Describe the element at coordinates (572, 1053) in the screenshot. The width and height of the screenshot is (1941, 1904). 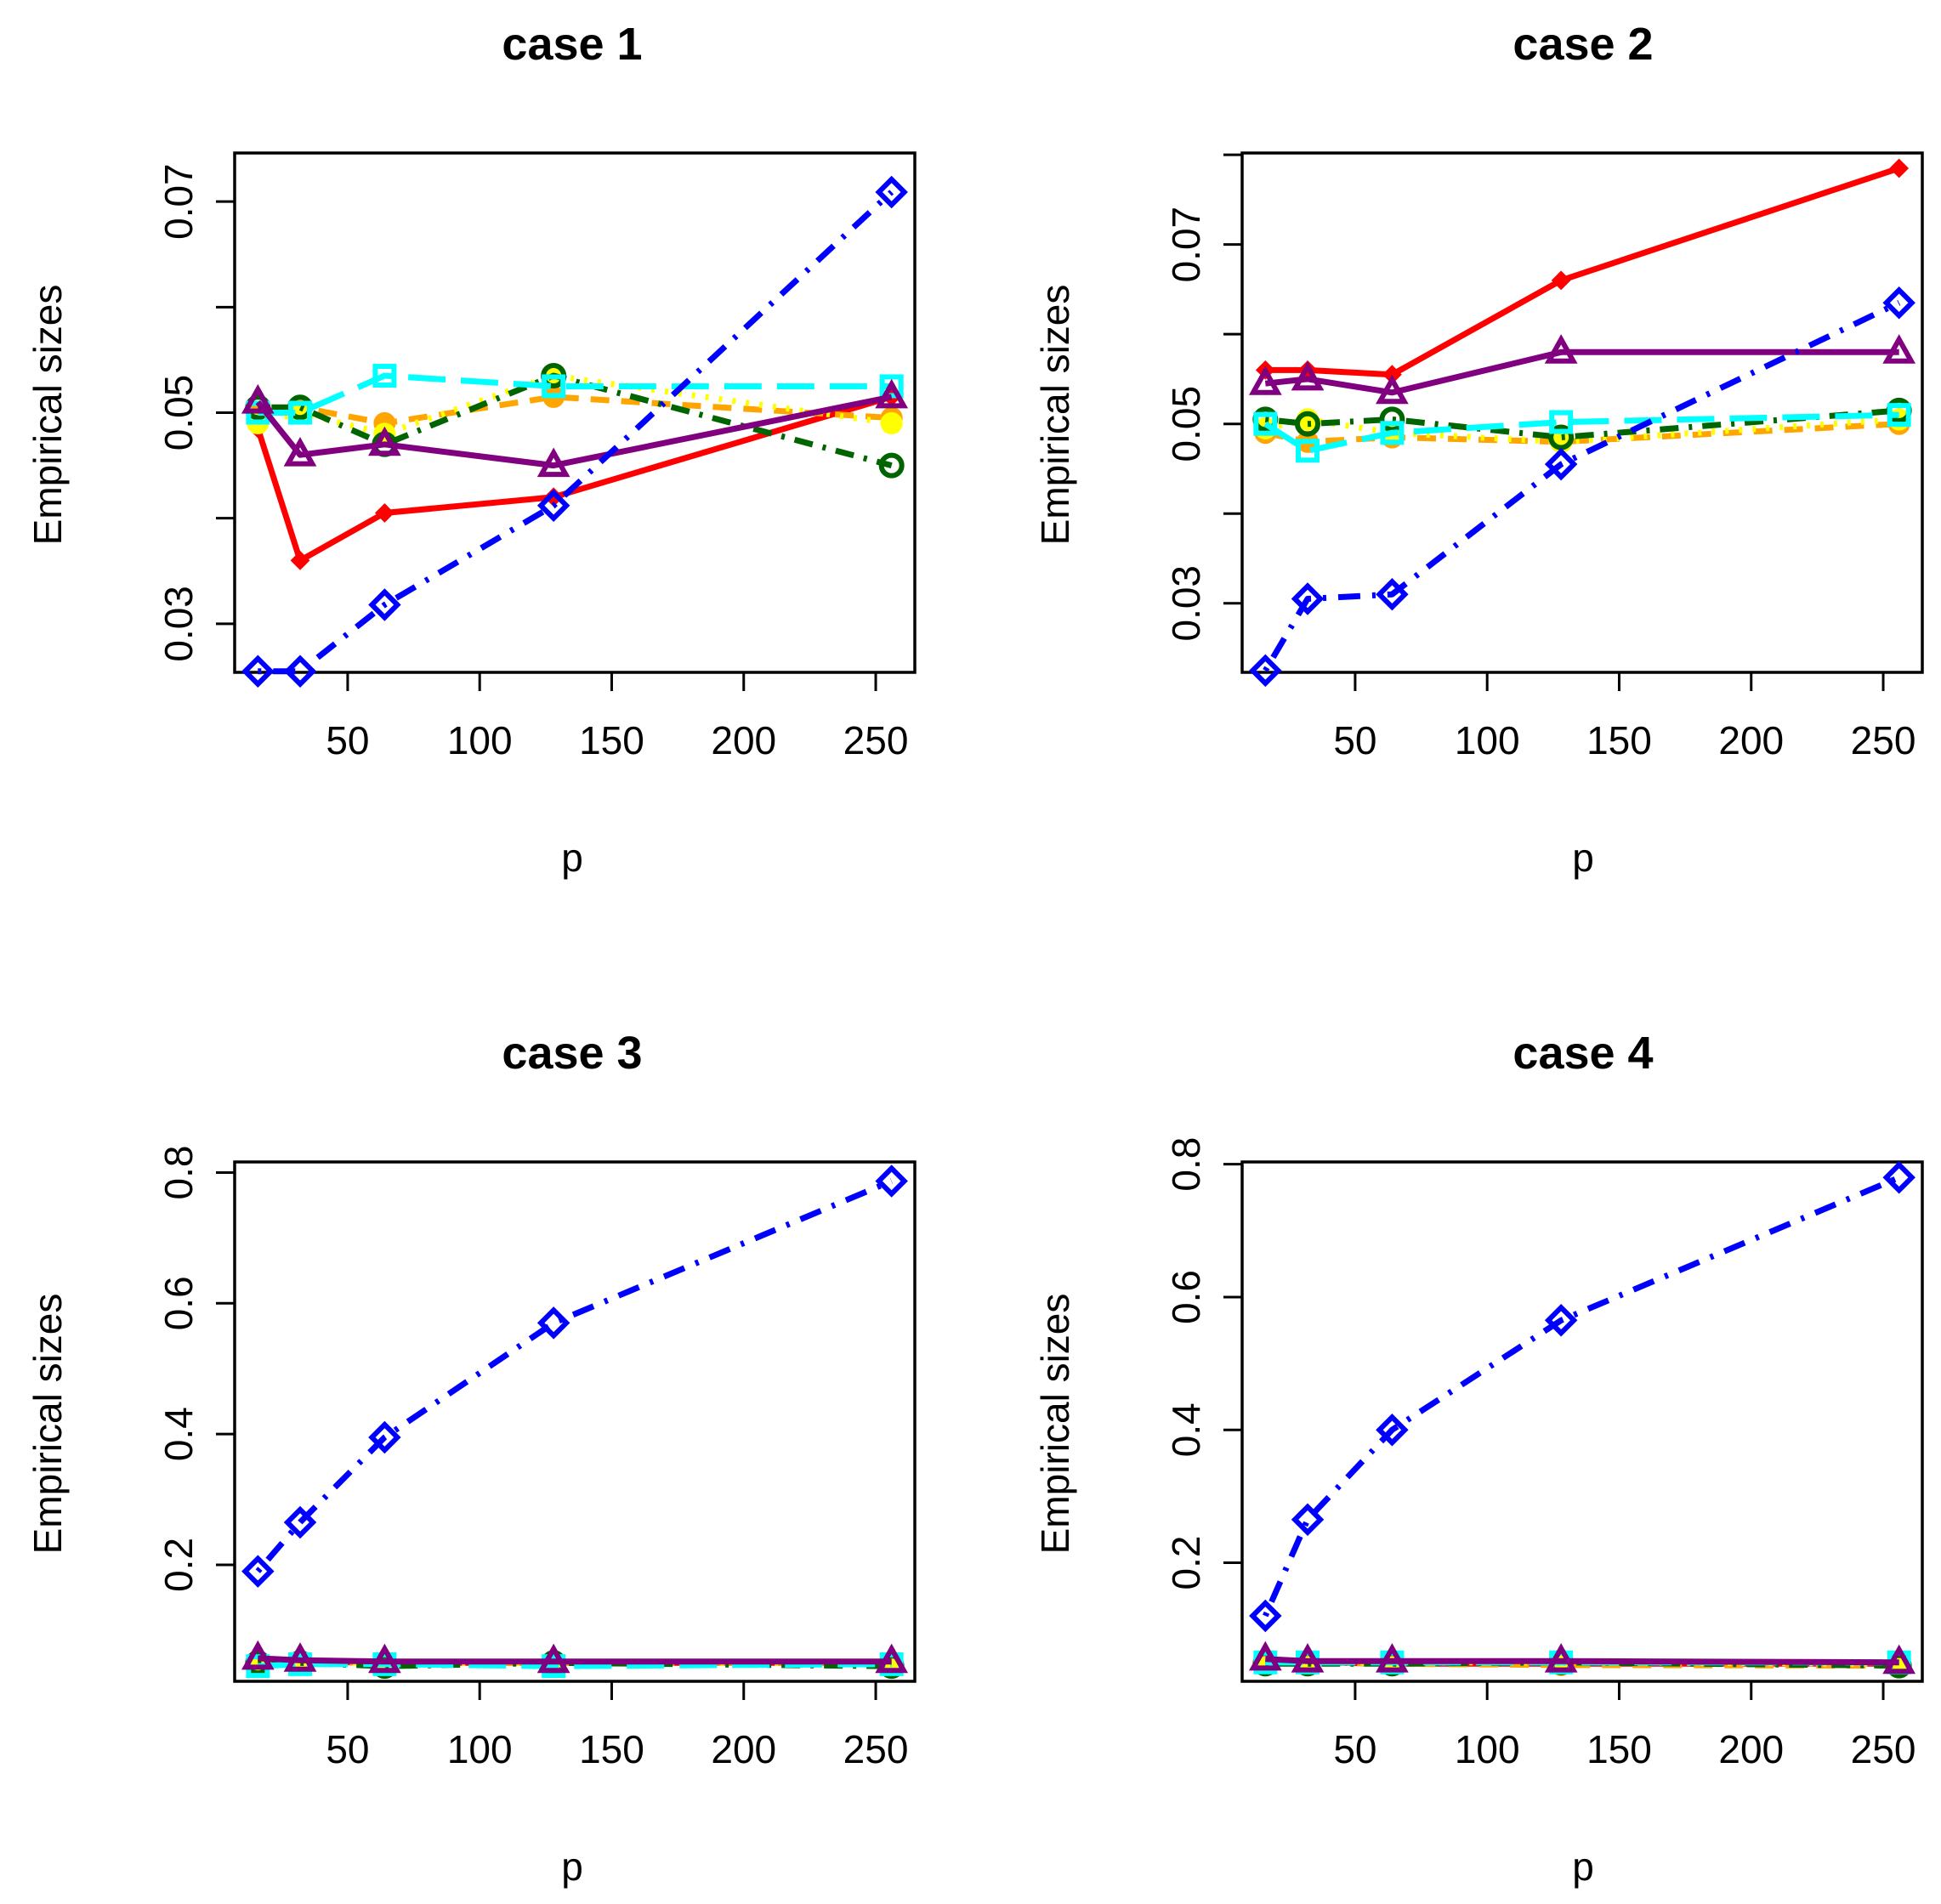
I see `chart-title: case 3` at that location.